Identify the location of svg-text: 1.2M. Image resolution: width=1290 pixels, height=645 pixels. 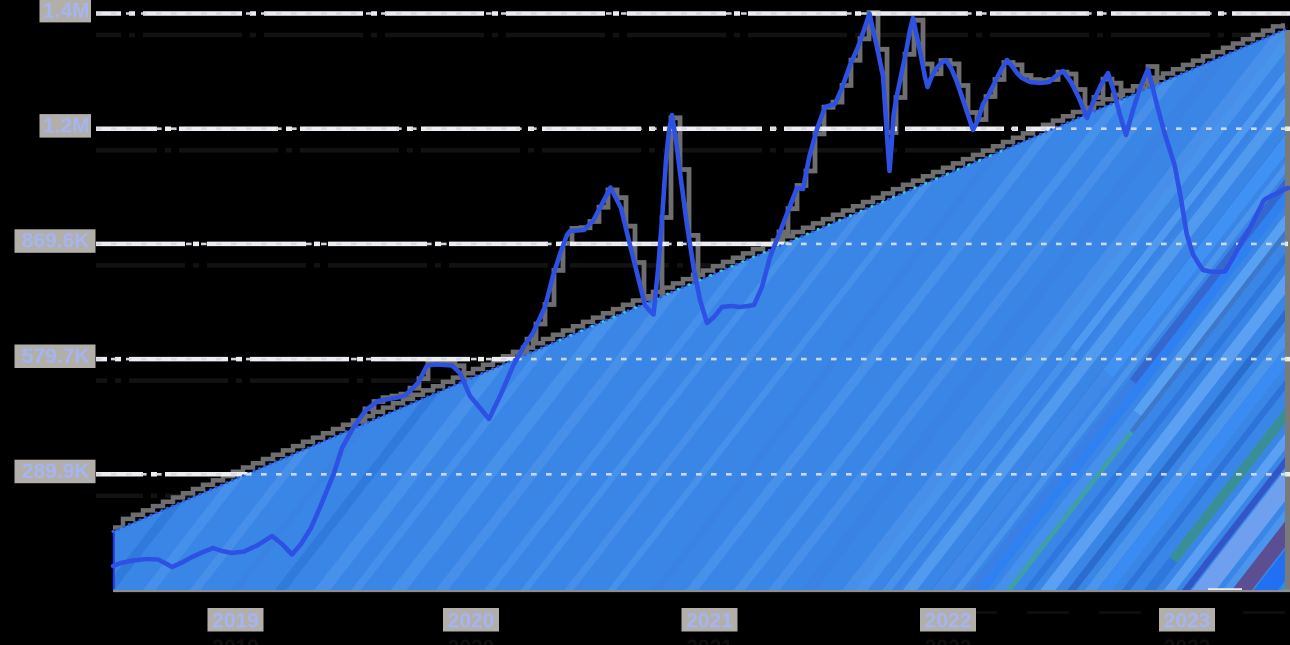
(66, 126).